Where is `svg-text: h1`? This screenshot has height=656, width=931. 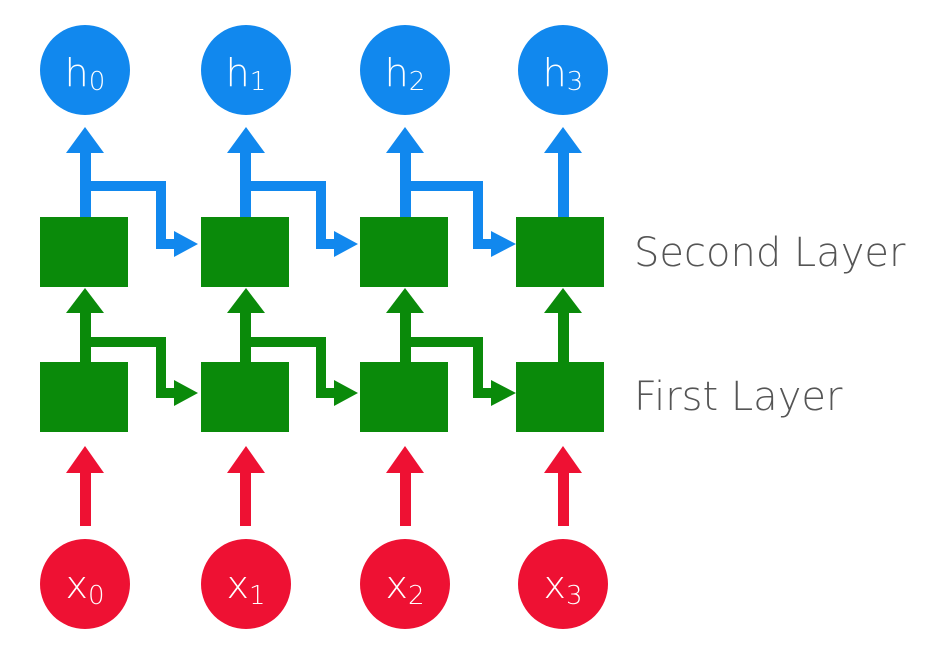
svg-text: h1 is located at coordinates (246, 74).